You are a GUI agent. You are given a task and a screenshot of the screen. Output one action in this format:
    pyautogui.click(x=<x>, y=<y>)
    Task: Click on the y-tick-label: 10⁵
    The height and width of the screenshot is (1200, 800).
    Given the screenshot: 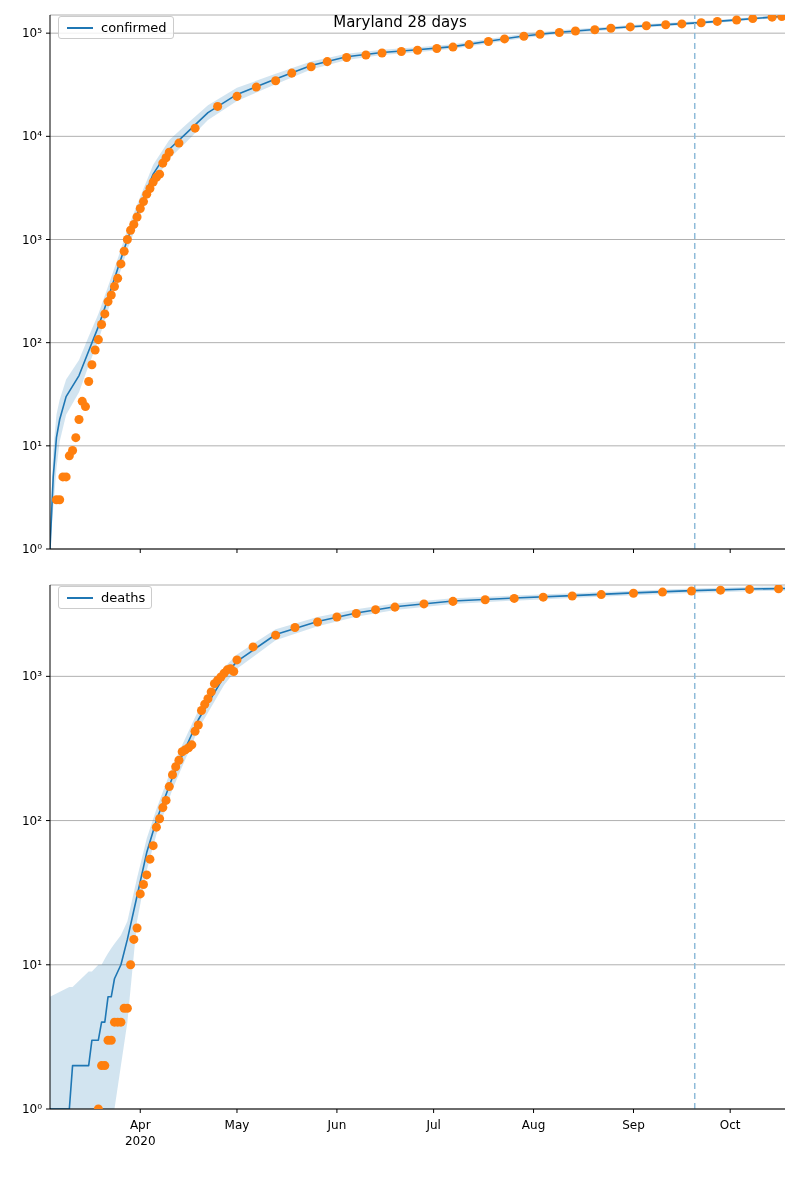 What is the action you would take?
    pyautogui.click(x=32, y=33)
    